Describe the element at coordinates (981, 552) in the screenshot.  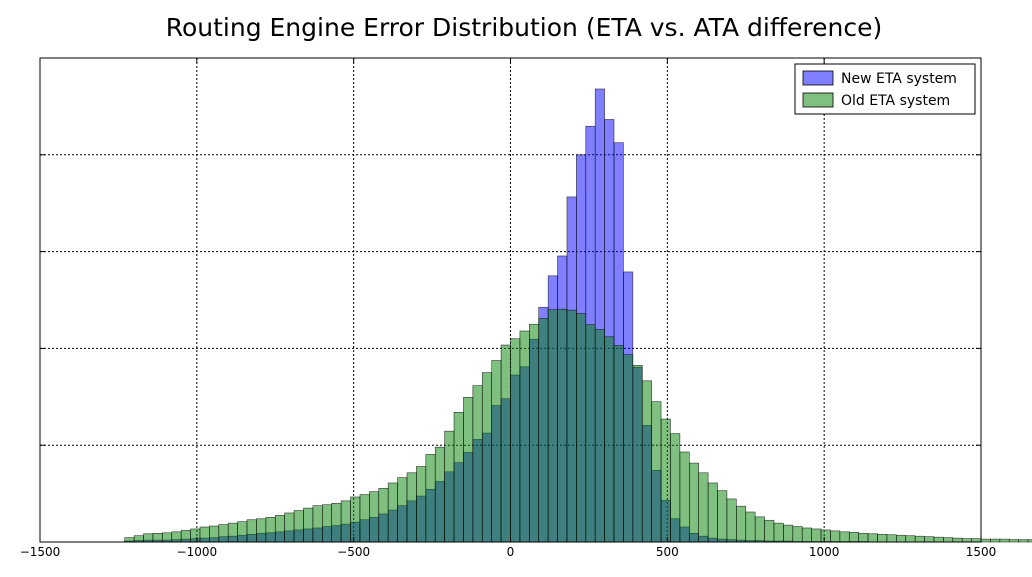
I see `x-tick-label: 1500` at that location.